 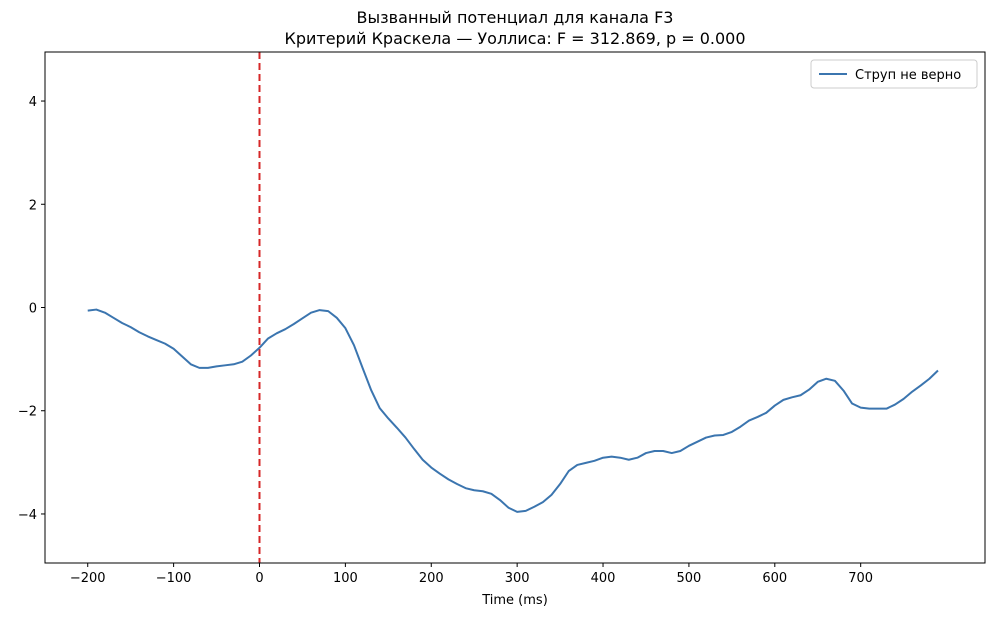 I want to click on x-tick-label: 200, so click(x=431, y=578).